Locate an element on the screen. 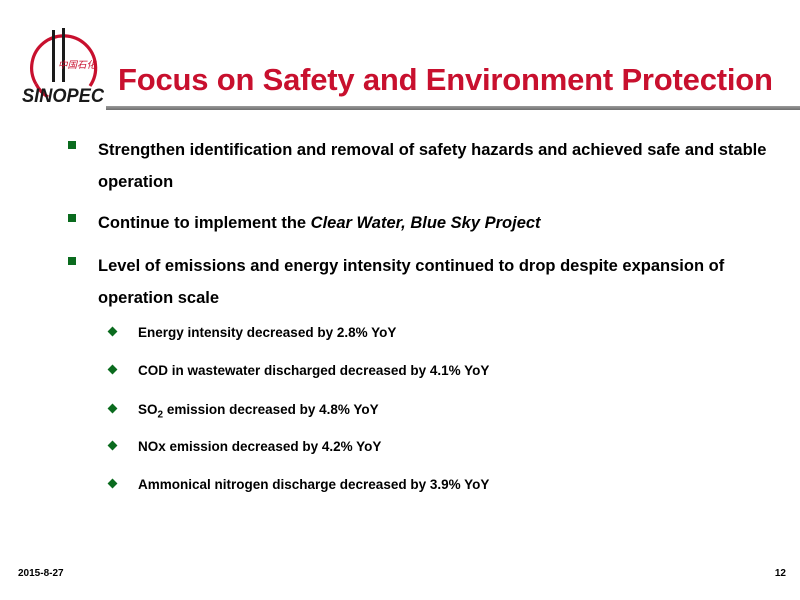  sub-bullet-text-prefix: SO is located at coordinates (148, 409).